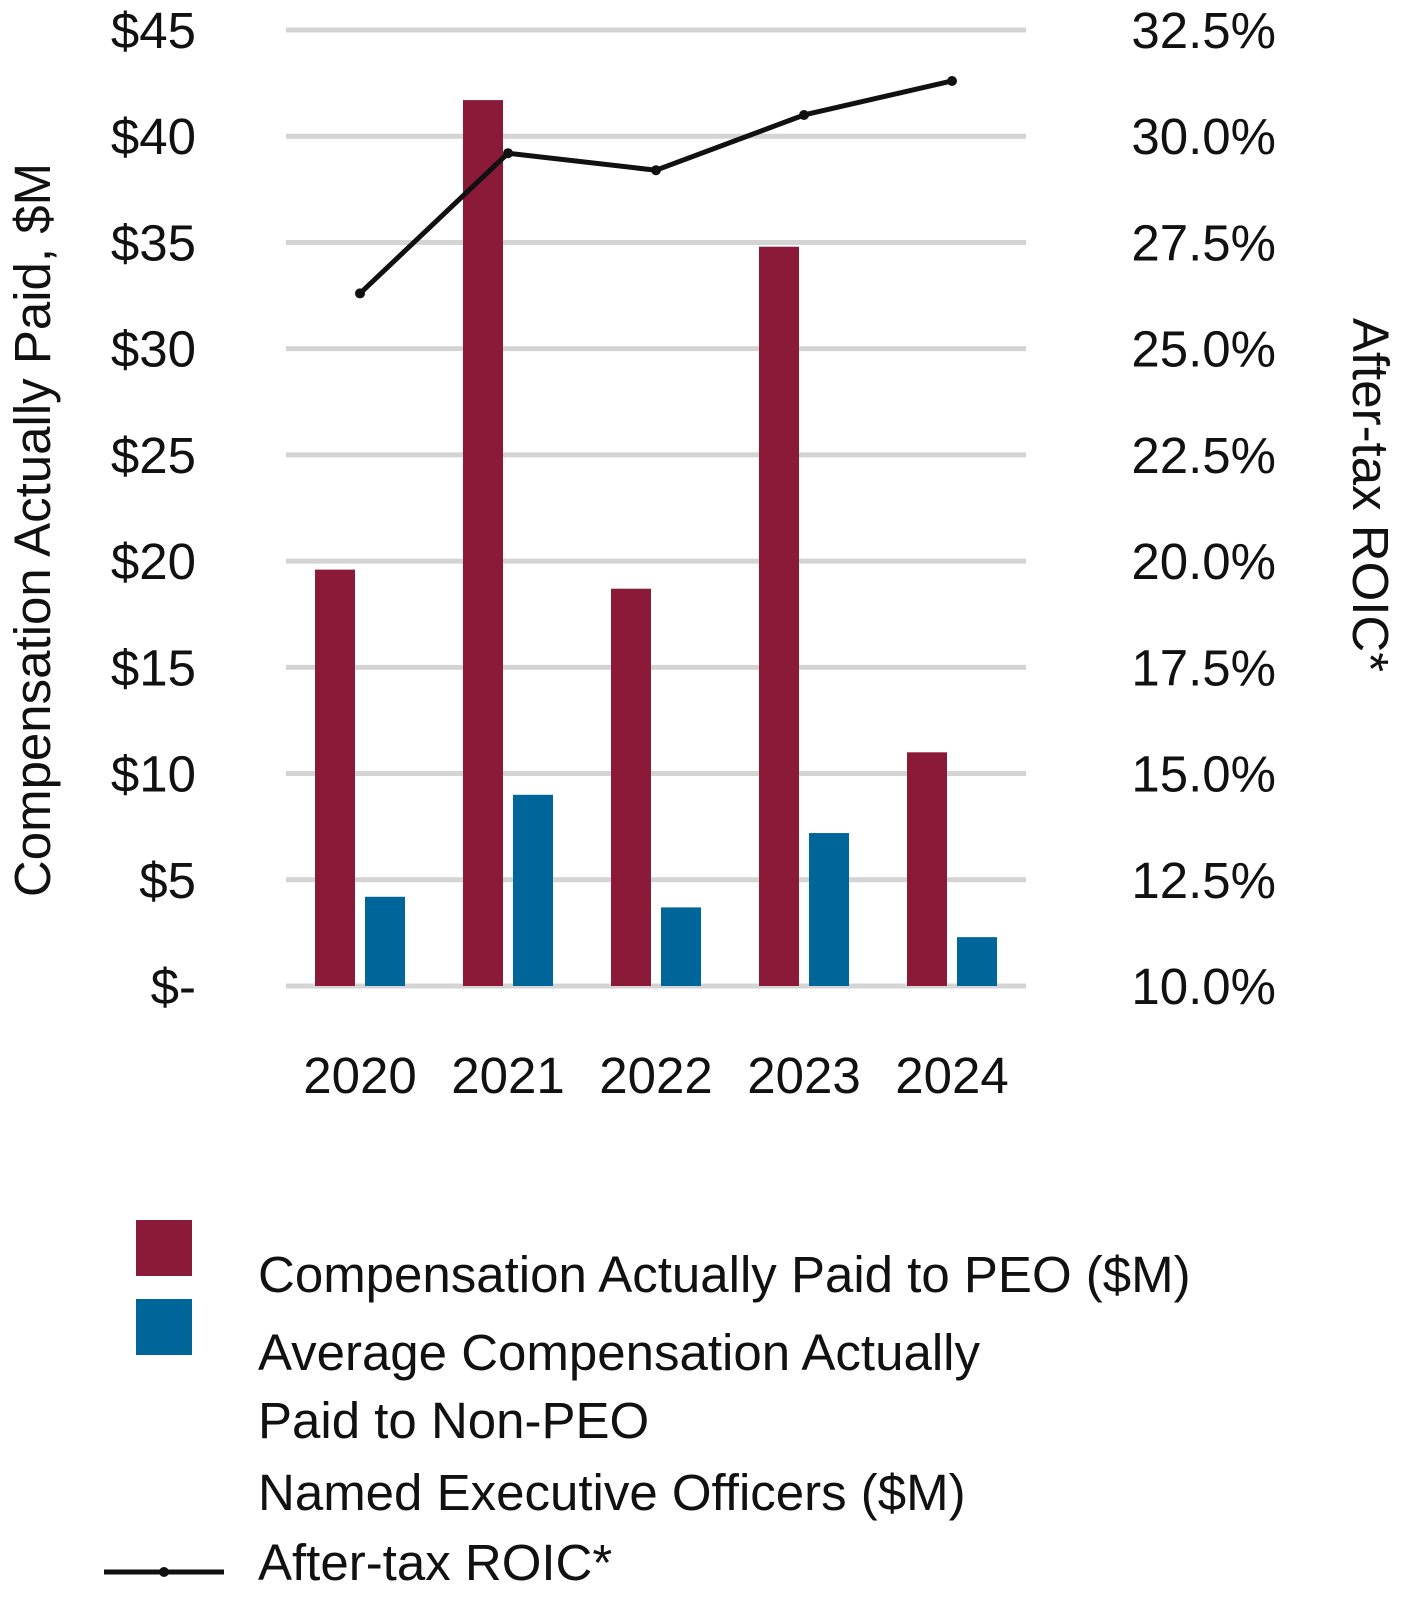 Image resolution: width=1410 pixels, height=1607 pixels. Describe the element at coordinates (153, 242) in the screenshot. I see `left-tick-label: $35` at that location.